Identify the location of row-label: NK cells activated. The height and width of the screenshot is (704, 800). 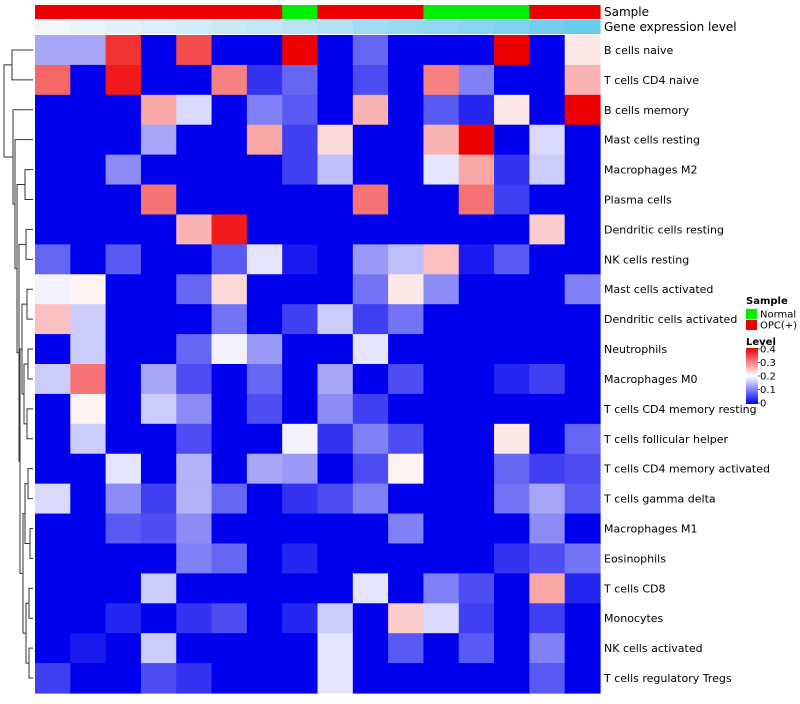
(653, 648).